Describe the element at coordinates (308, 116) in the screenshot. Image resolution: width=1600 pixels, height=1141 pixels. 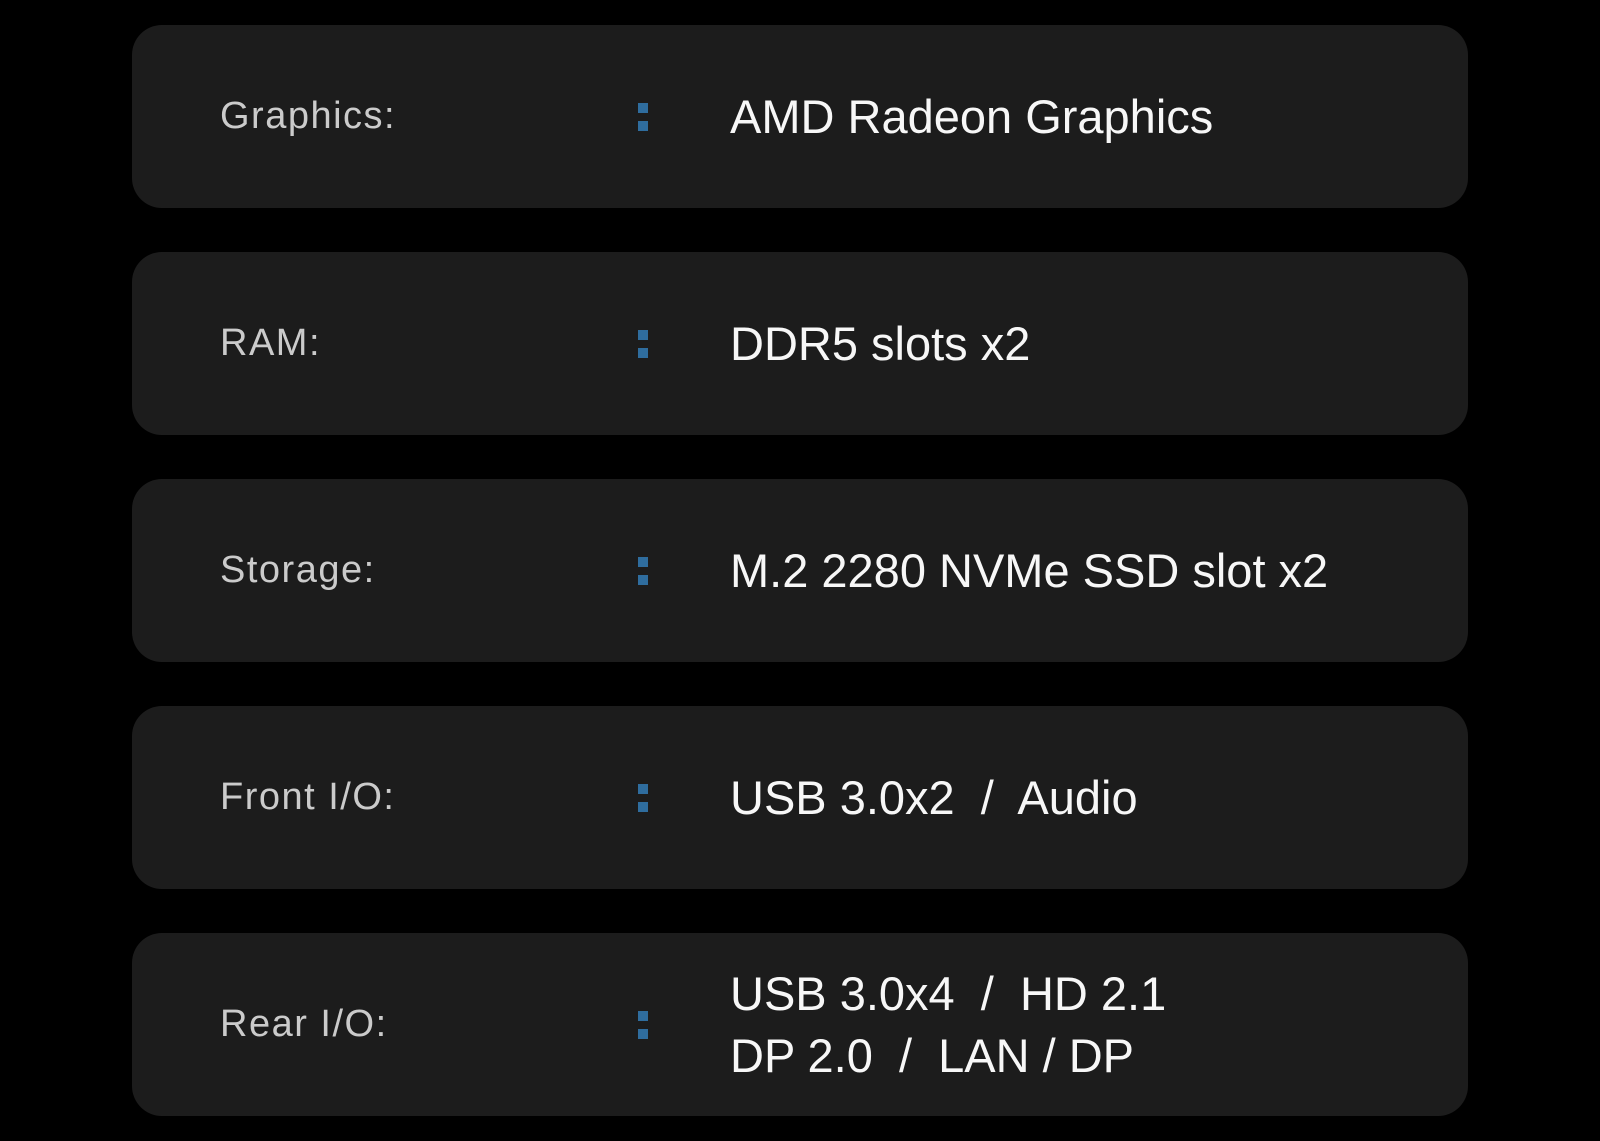
I see `spec-label: Graphics:` at that location.